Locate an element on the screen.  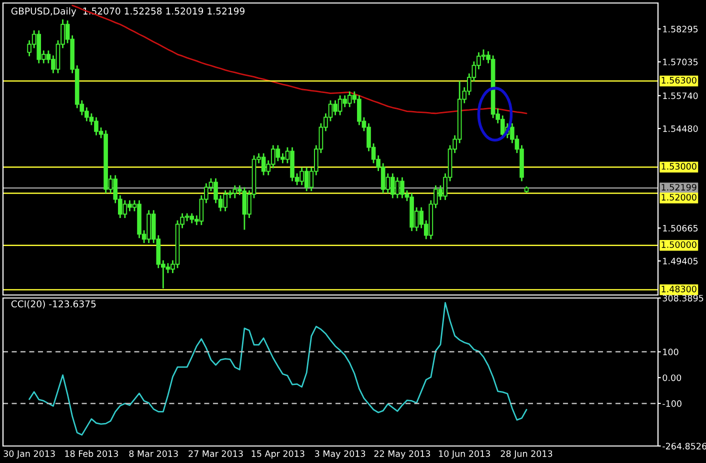
ref-line-label: 1.52199 is located at coordinates (679, 187).